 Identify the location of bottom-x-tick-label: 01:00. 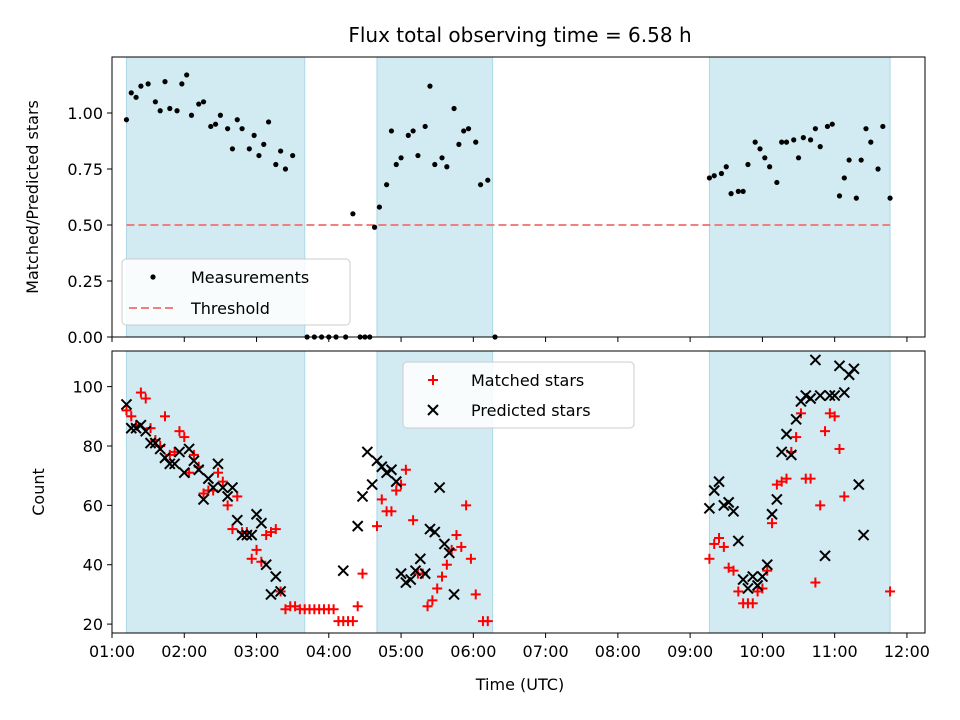
(112, 651).